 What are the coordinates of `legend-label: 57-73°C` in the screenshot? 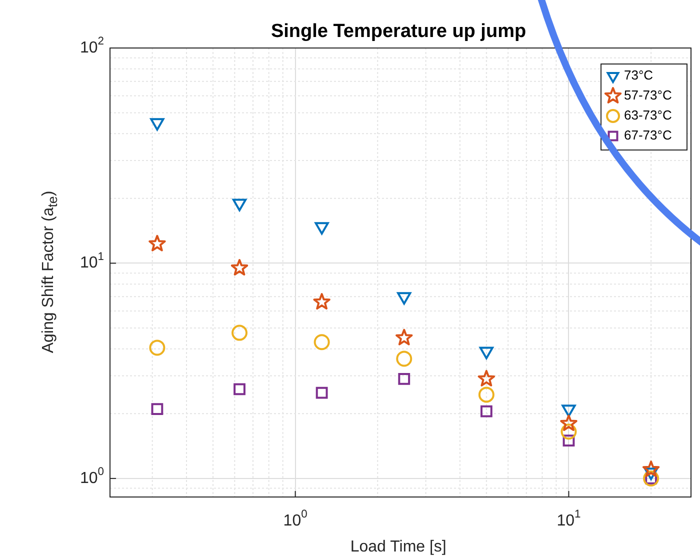 It's located at (648, 95).